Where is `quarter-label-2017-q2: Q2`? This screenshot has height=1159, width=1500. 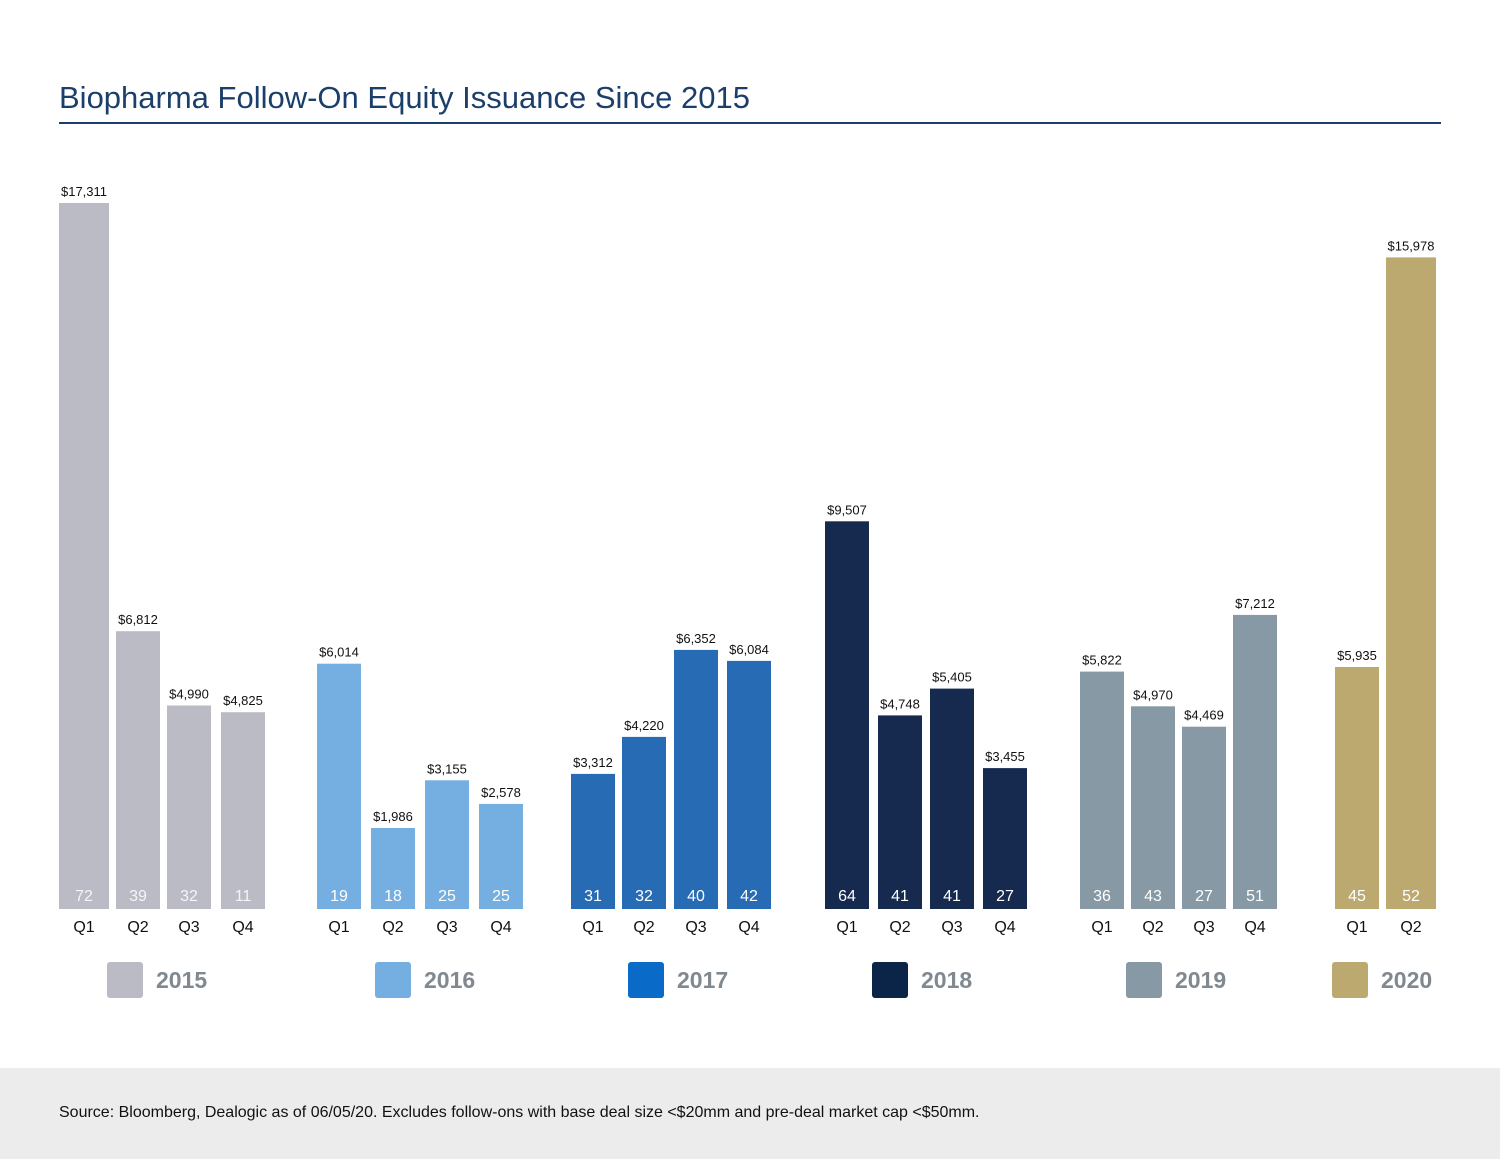 quarter-label-2017-q2: Q2 is located at coordinates (643, 927).